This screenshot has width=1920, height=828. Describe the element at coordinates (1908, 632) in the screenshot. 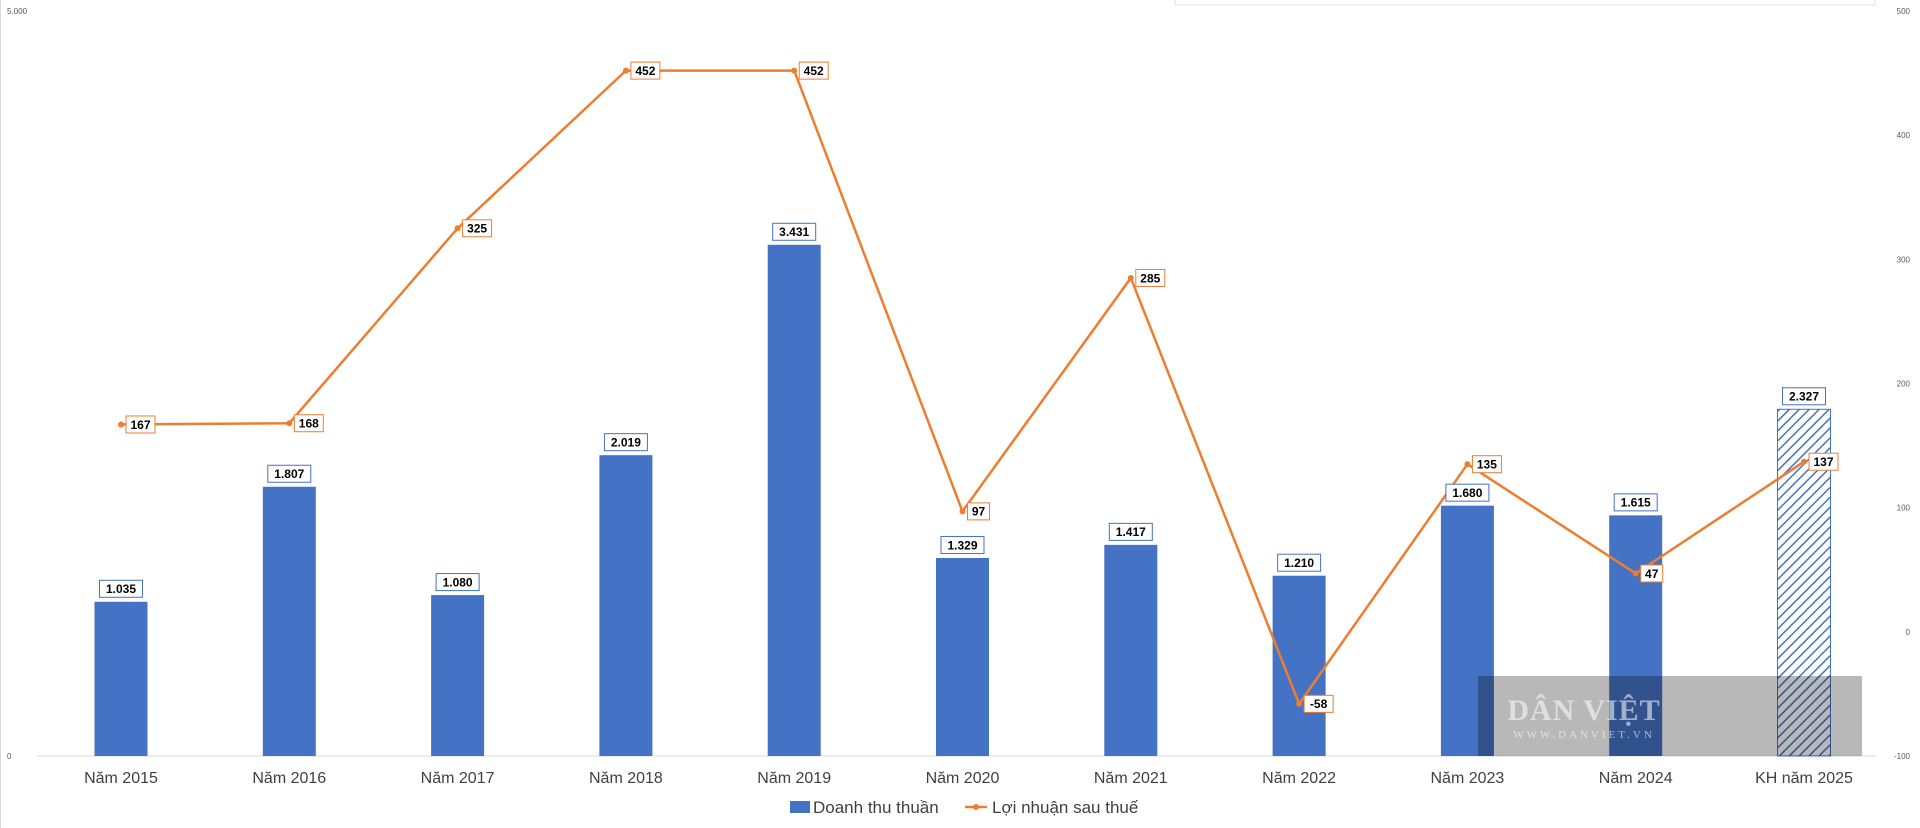

I see `y-right-tick-label: 0` at that location.